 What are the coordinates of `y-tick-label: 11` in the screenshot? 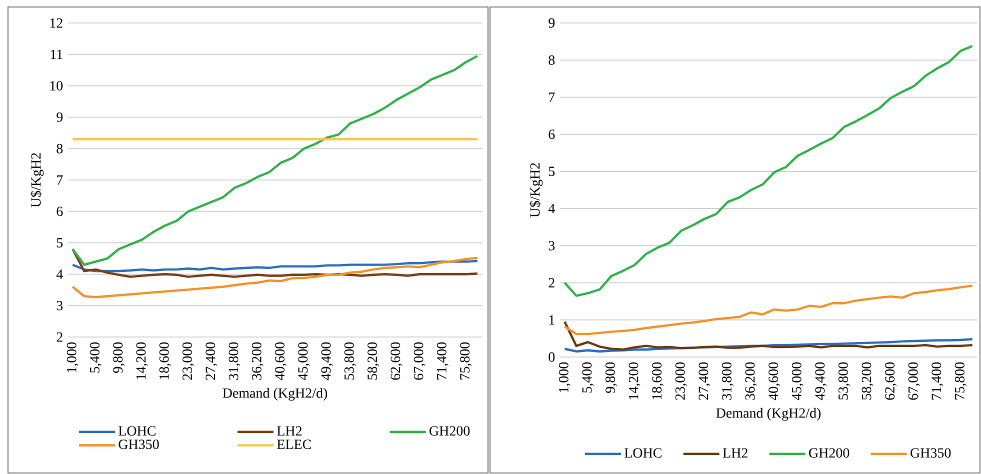 It's located at (56, 55).